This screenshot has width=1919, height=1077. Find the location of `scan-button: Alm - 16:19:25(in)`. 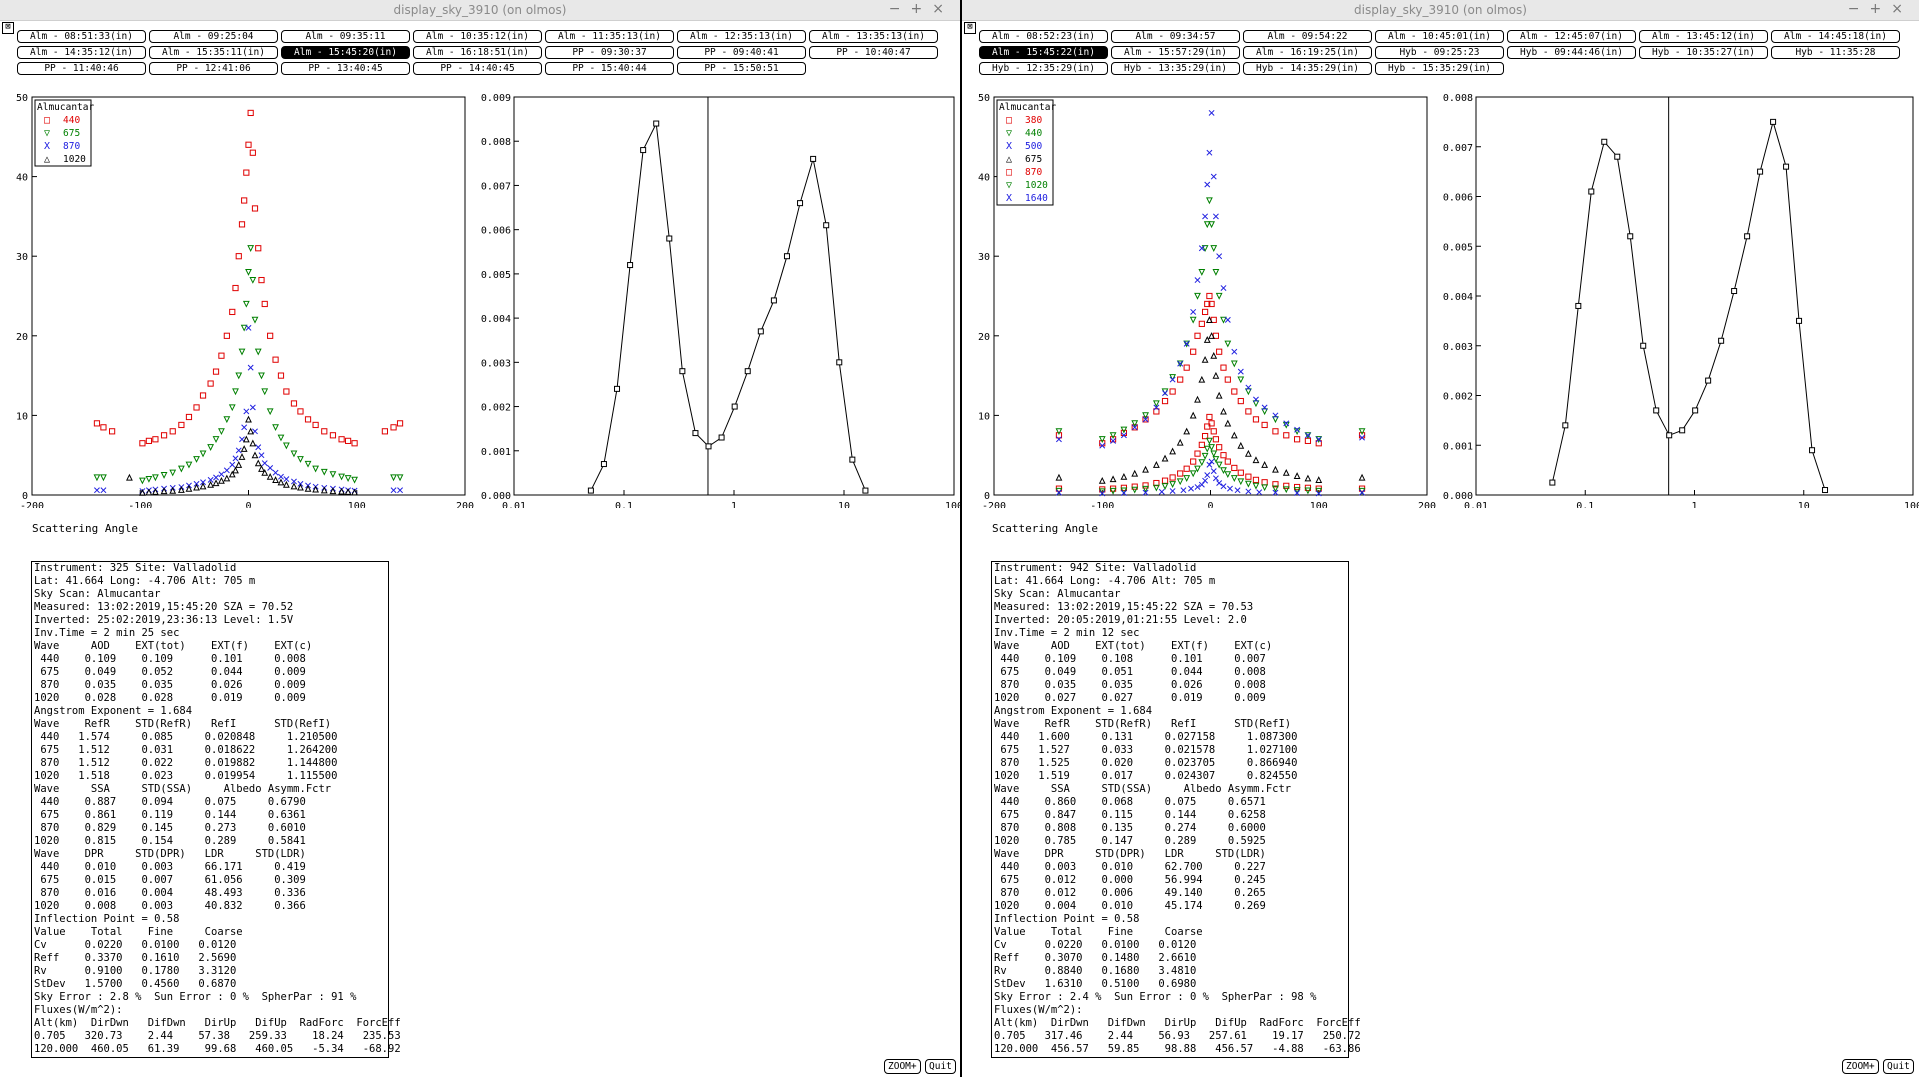

scan-button: Alm - 16:19:25(in) is located at coordinates (1307, 52).